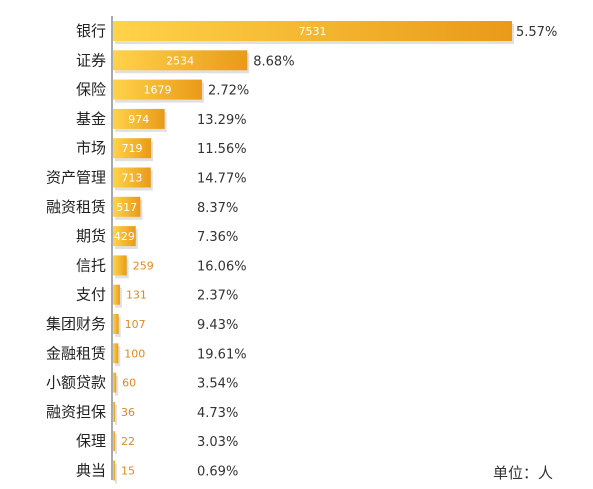 This screenshot has width=593, height=489. Describe the element at coordinates (91, 90) in the screenshot. I see `category-label: 保险` at that location.